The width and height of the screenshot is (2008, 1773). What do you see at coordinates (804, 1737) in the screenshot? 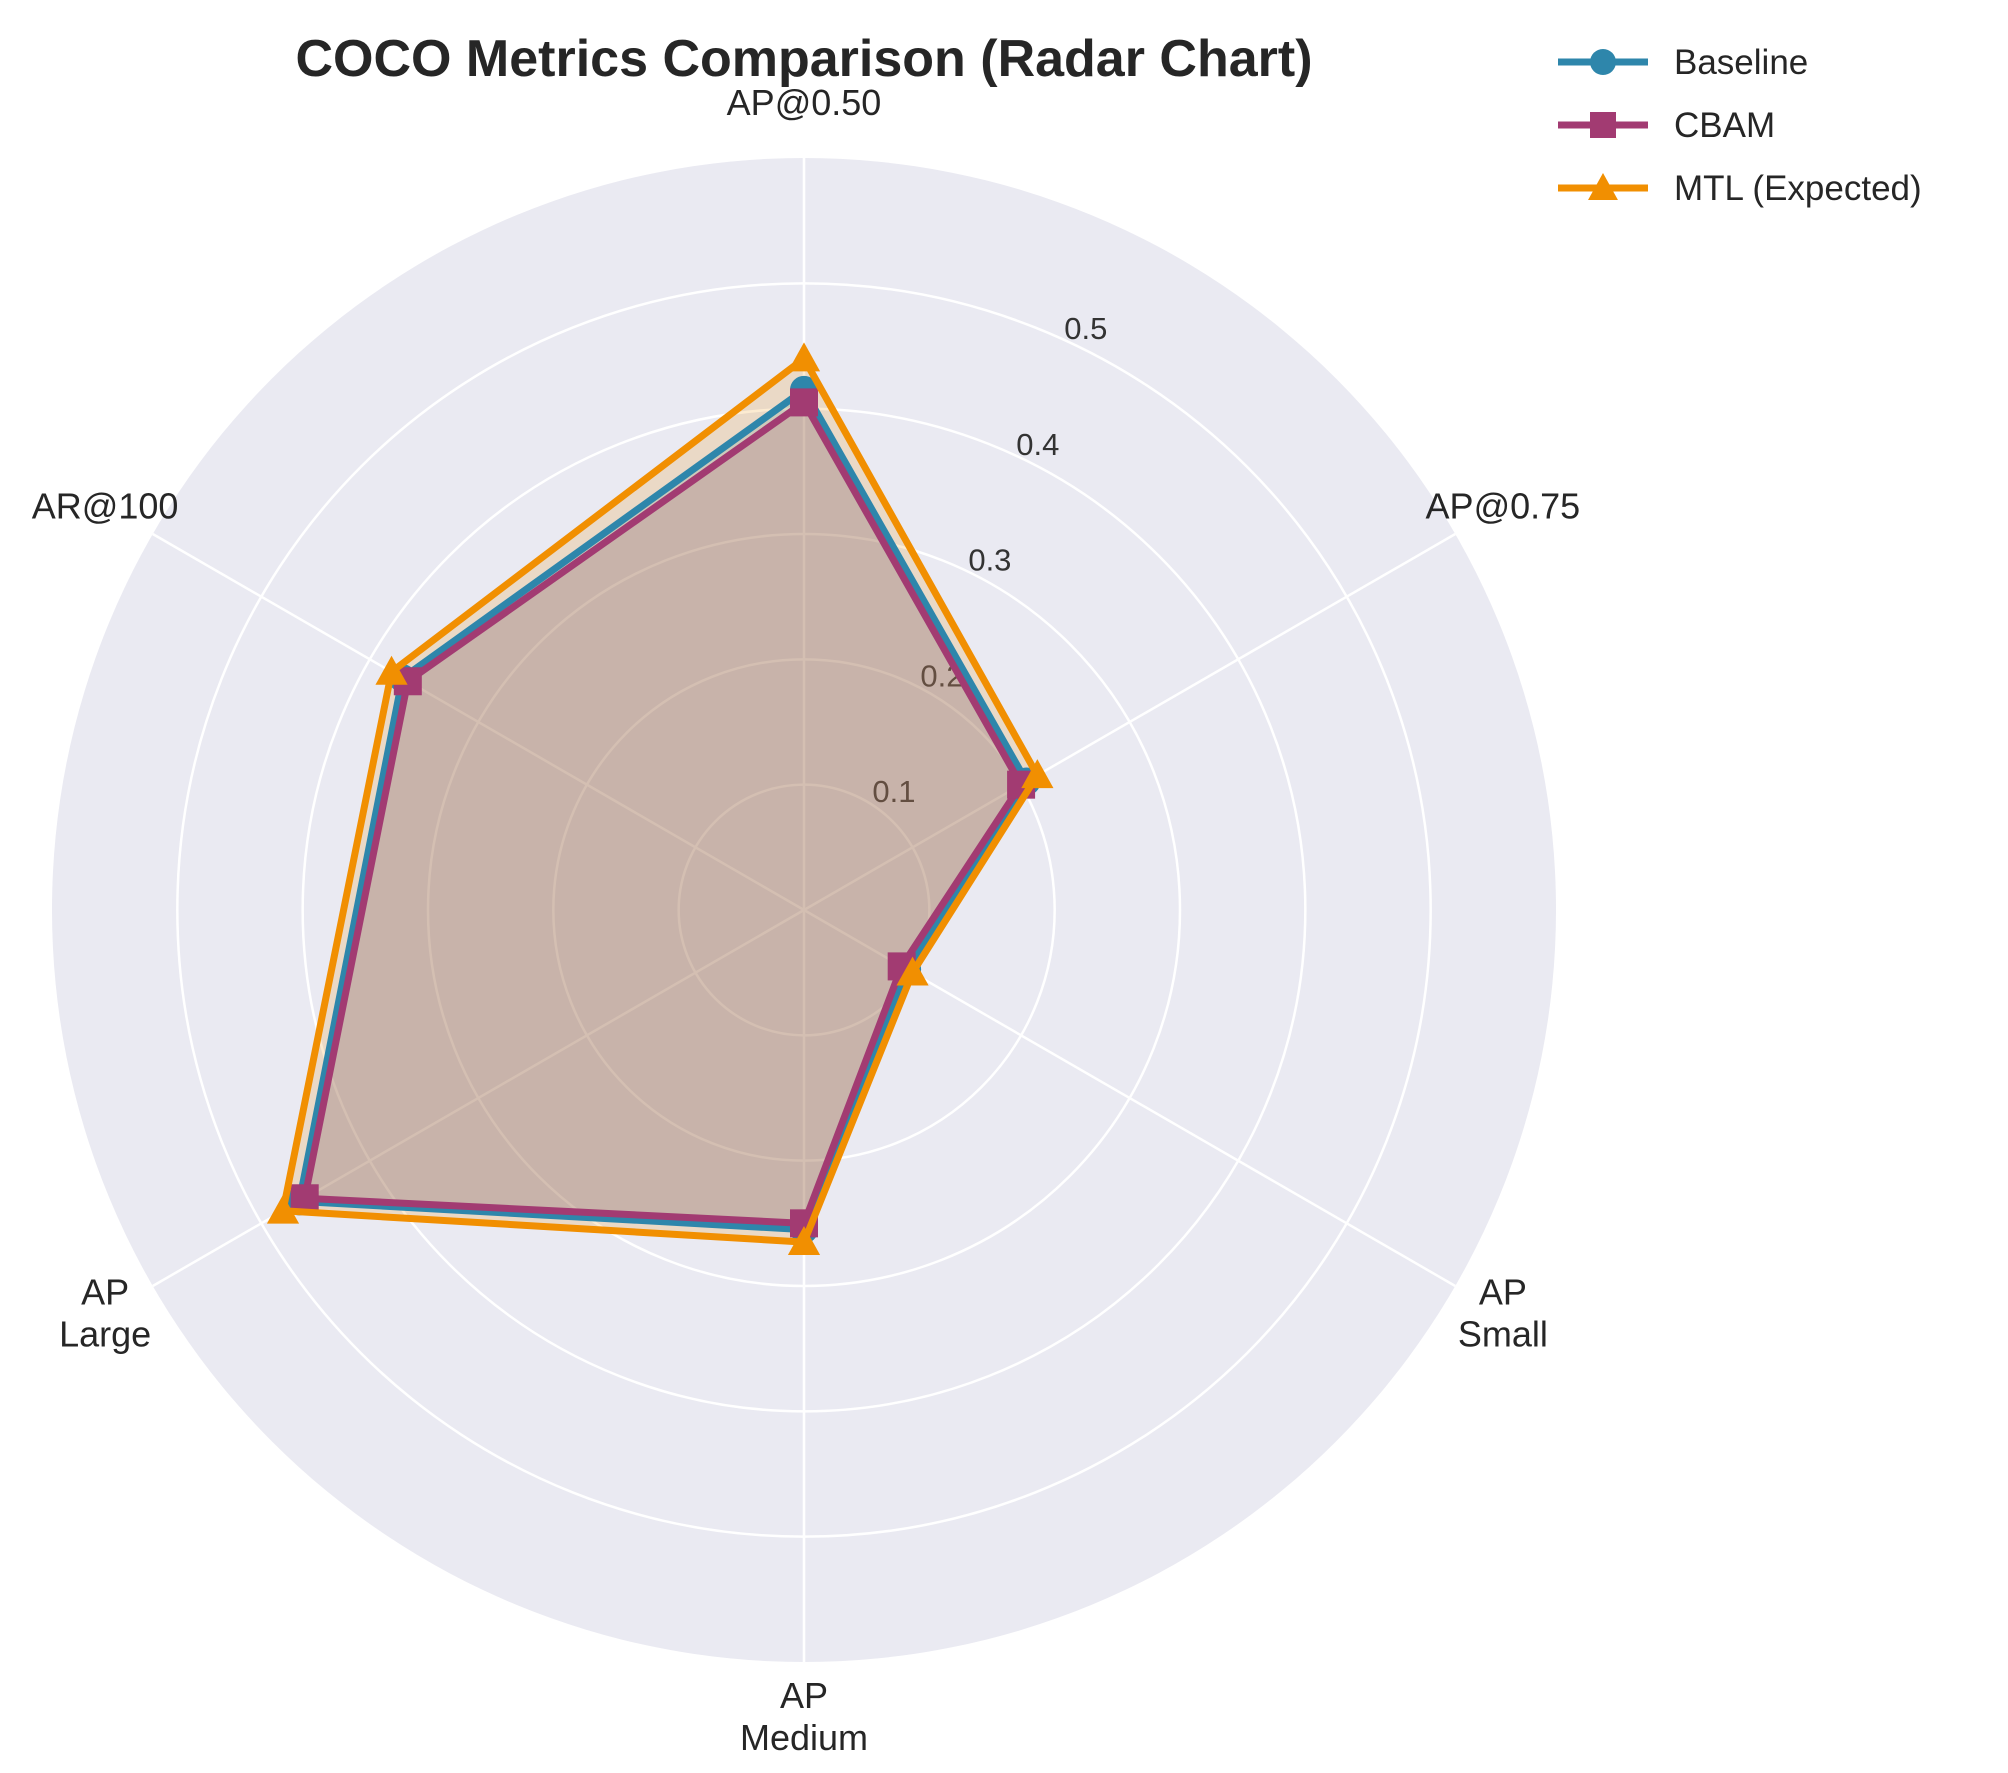
I see `axis-label: Medium` at bounding box center [804, 1737].